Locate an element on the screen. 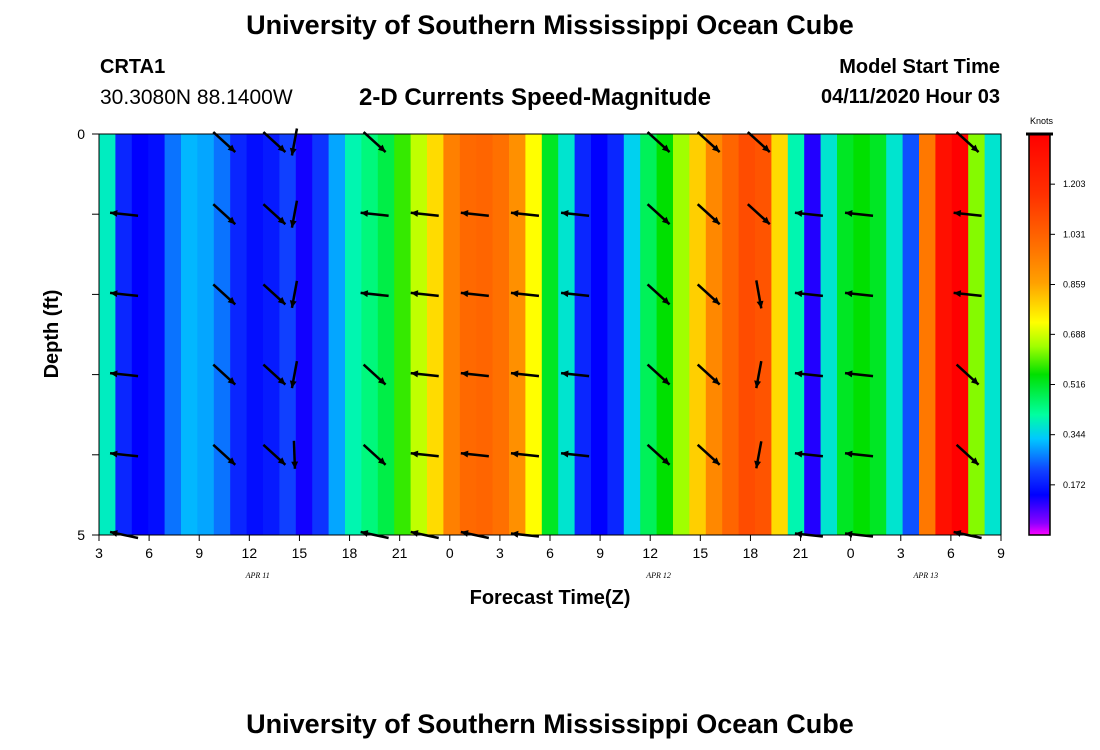 This screenshot has width=1100, height=750. colorbar-tick-label: 0.172 is located at coordinates (1074, 485).